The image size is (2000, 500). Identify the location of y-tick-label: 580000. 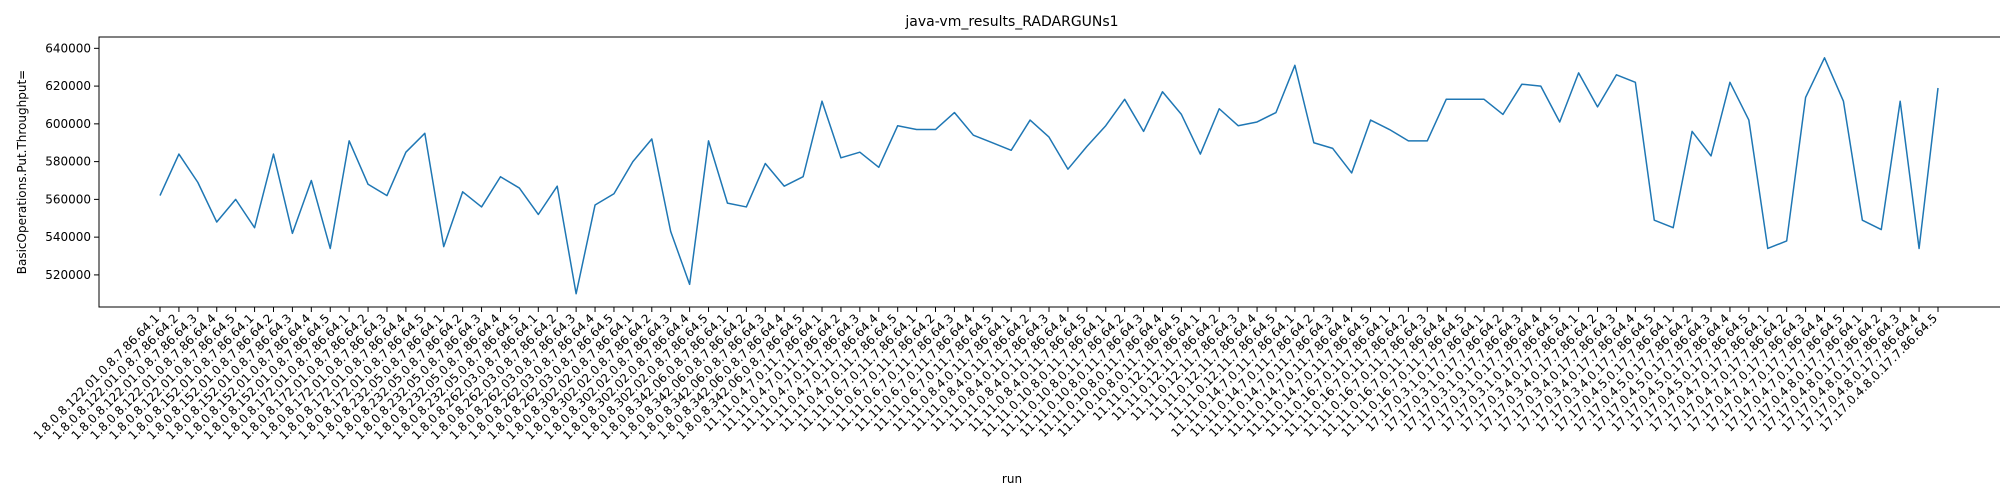
(68, 162).